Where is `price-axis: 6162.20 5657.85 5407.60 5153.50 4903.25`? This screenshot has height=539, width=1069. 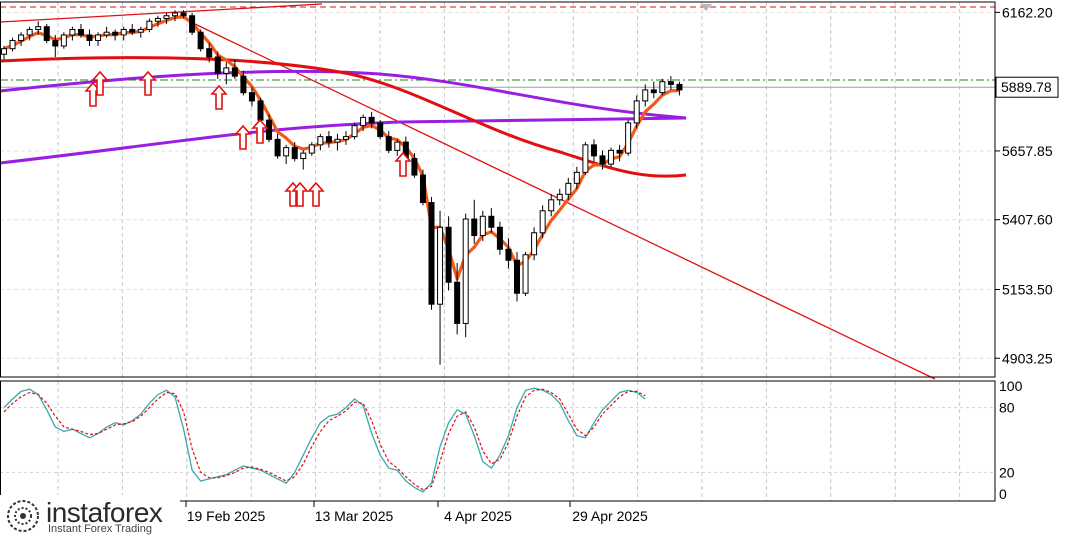
price-axis: 6162.20 5657.85 5407.60 5153.50 4903.25 is located at coordinates (1024, 185).